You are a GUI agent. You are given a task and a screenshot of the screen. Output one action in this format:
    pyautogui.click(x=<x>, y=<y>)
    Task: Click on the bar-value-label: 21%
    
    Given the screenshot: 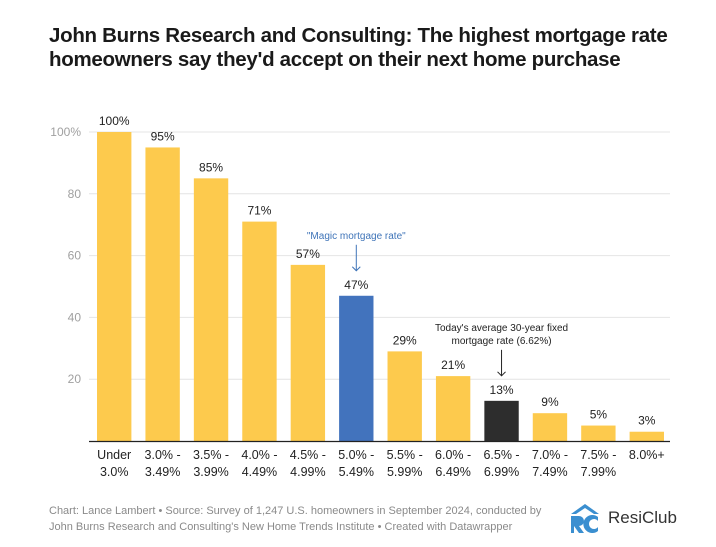 What is the action you would take?
    pyautogui.click(x=453, y=365)
    